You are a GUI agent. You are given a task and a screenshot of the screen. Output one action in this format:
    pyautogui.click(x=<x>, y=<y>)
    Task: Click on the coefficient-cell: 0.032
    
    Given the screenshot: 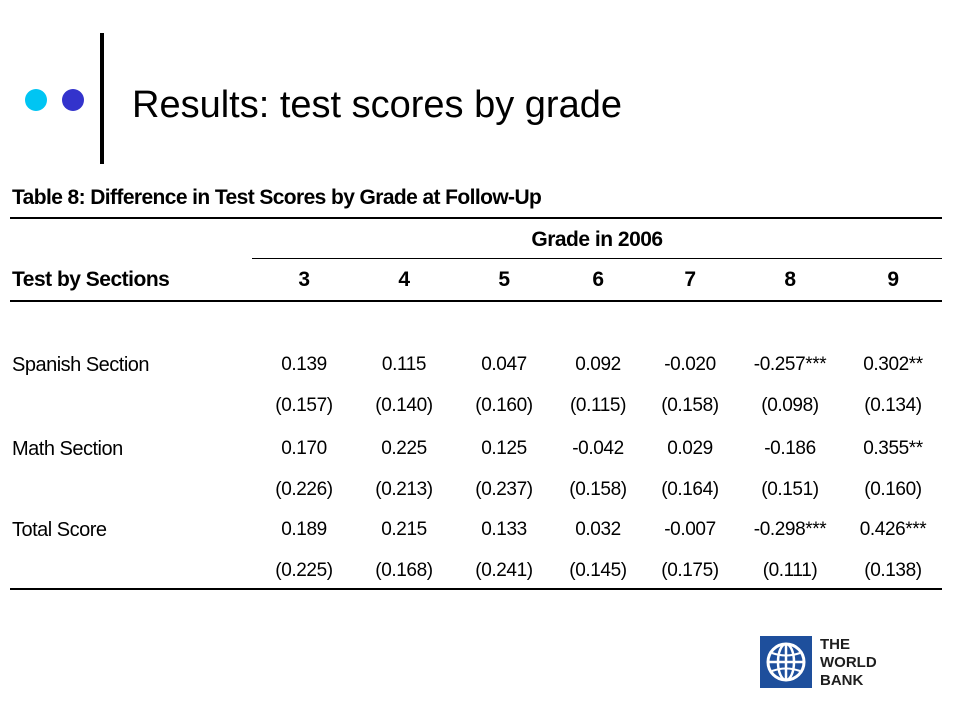 What is the action you would take?
    pyautogui.click(x=598, y=529)
    